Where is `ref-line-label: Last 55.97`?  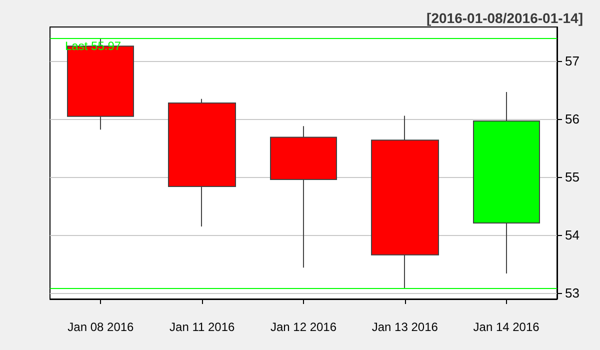
ref-line-label: Last 55.97 is located at coordinates (93, 46).